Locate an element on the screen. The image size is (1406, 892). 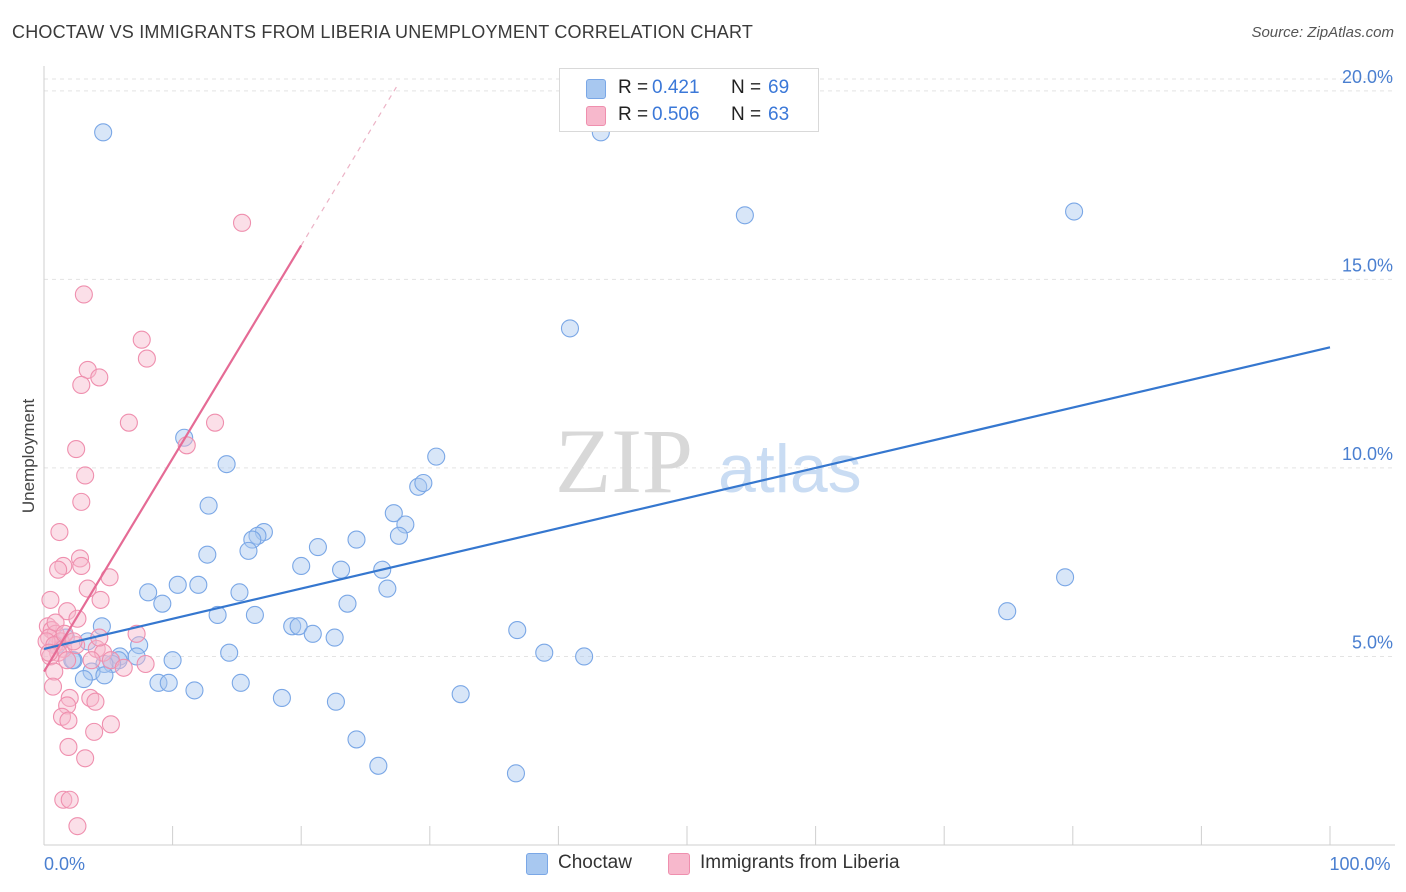
liberia-trend-line is located at coordinates (173, 458).